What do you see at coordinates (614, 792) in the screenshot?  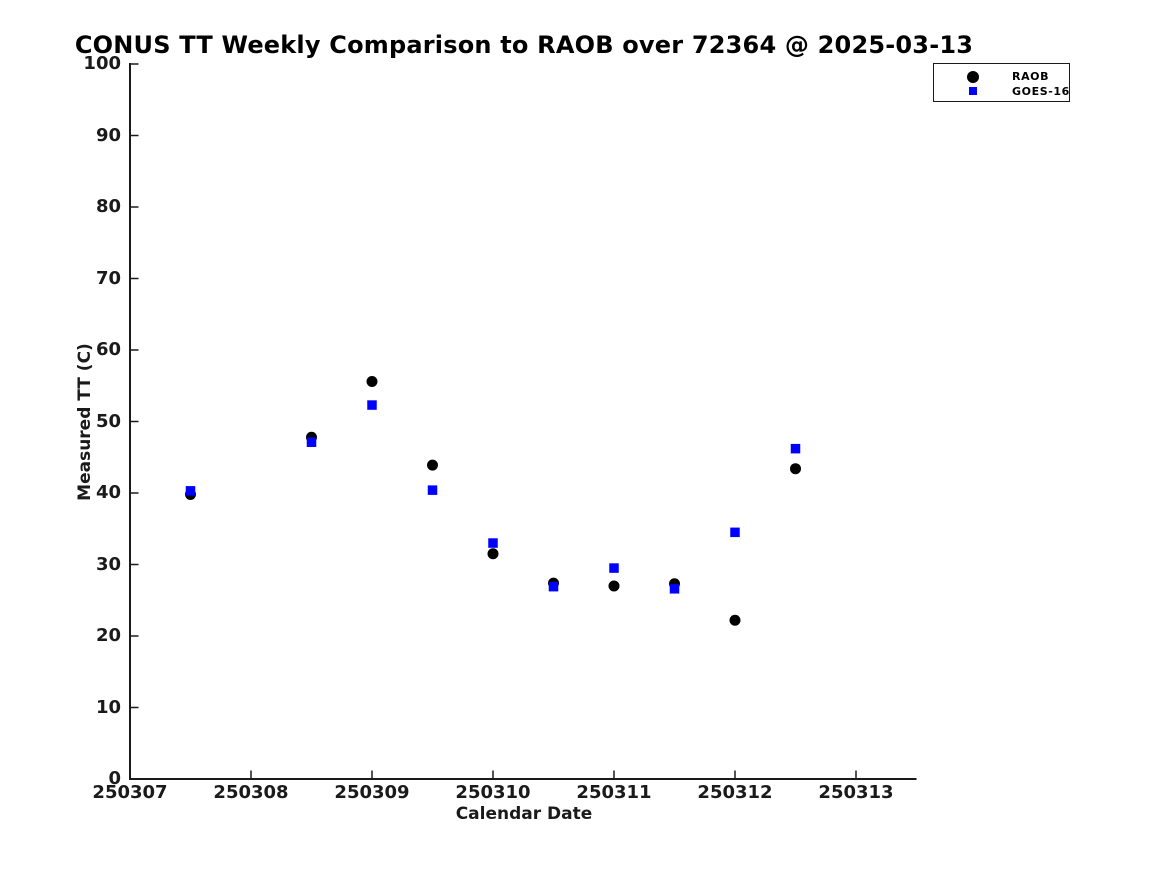 I see `x-tick-label: 250311` at bounding box center [614, 792].